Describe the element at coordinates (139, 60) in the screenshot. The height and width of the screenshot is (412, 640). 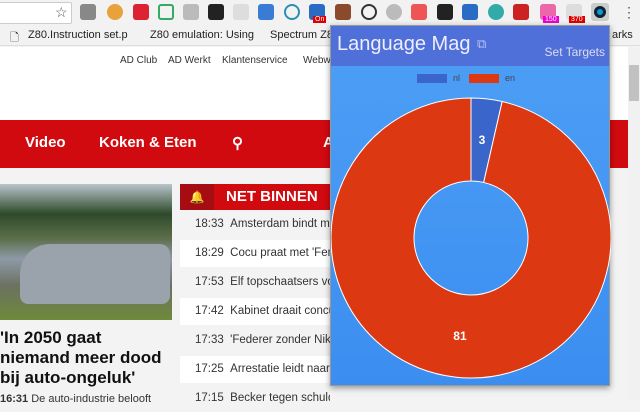
I see `nav-link: AD Club` at that location.